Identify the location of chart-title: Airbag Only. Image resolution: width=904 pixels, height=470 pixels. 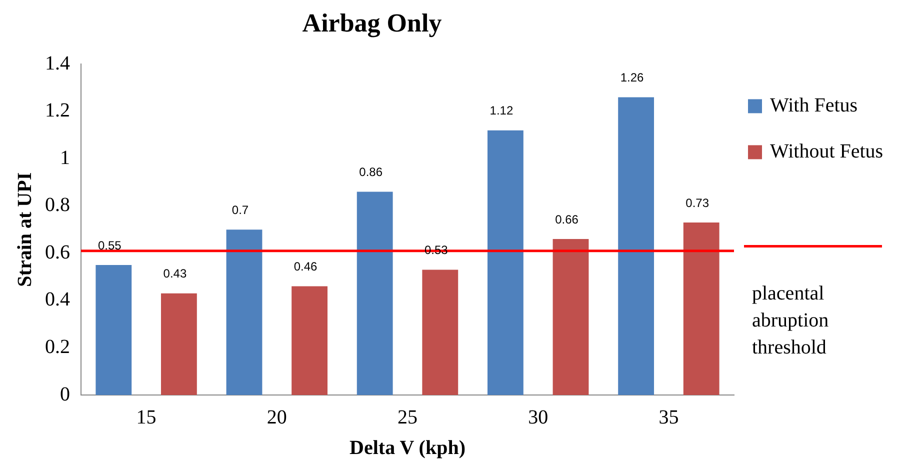
(372, 23).